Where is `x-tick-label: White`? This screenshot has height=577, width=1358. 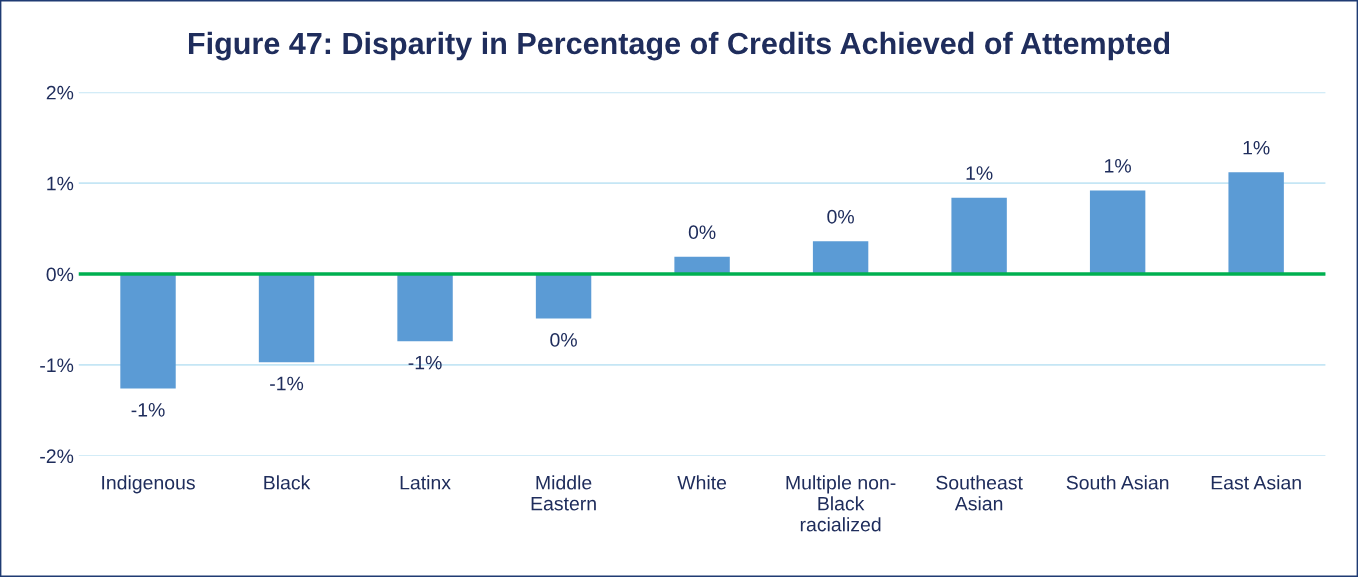
x-tick-label: White is located at coordinates (702, 482).